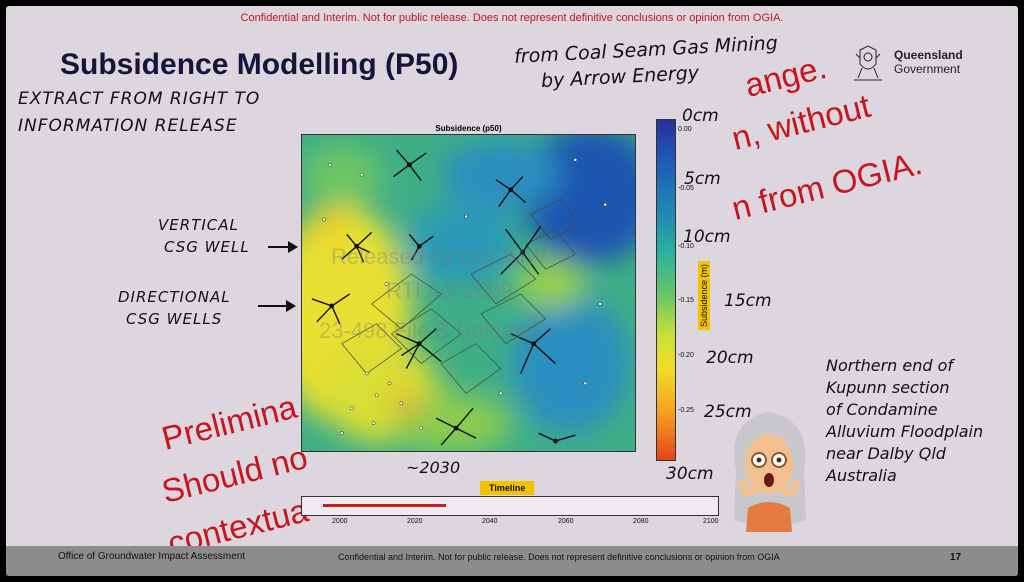 The image size is (1024, 582). Describe the element at coordinates (927, 69) in the screenshot. I see `logo-line2: Government` at that location.